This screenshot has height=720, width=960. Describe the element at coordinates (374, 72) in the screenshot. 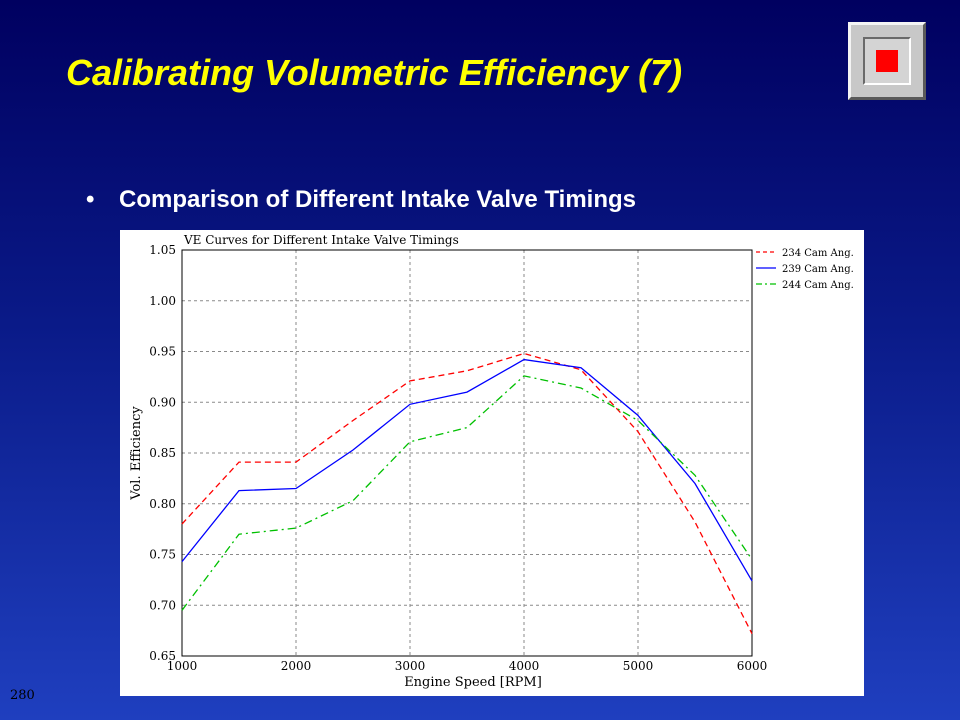

I see `slide-title: Calibrating Volumetric Efficiency (7)` at that location.